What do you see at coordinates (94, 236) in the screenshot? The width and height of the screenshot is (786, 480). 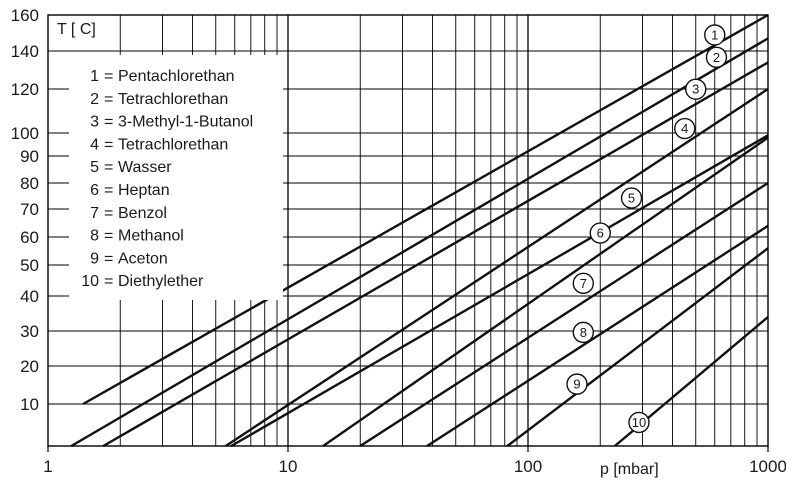 I see `legend-number: 8` at bounding box center [94, 236].